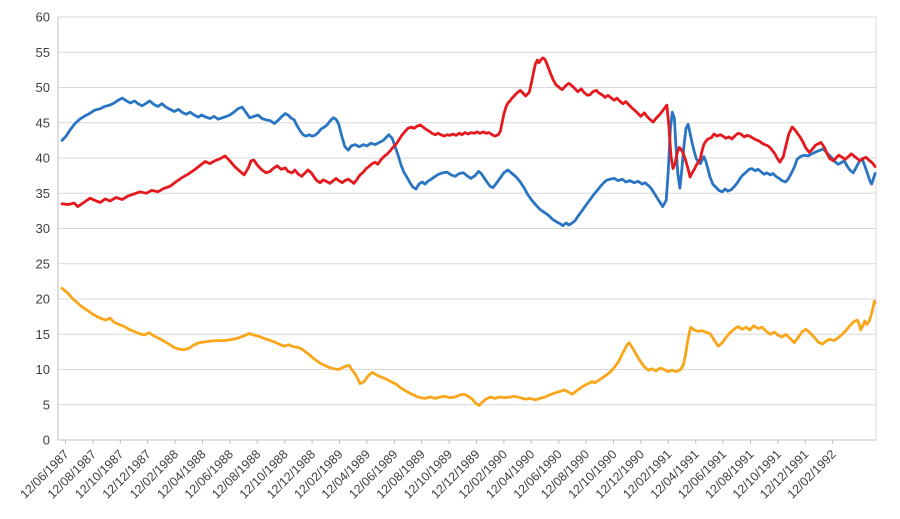  What do you see at coordinates (43, 299) in the screenshot?
I see `y-axis-tick-label: 20` at bounding box center [43, 299].